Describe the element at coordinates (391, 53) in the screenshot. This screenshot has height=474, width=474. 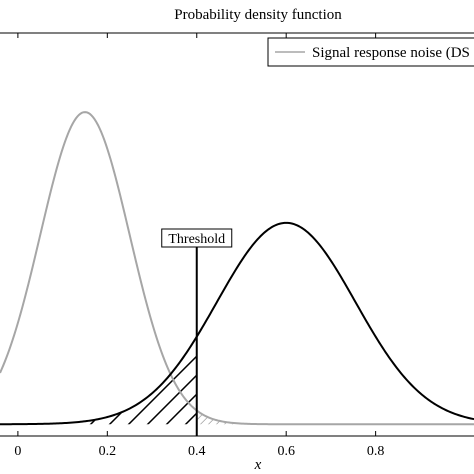
I see `legend-label-noise: Signal response noise (DS` at that location.